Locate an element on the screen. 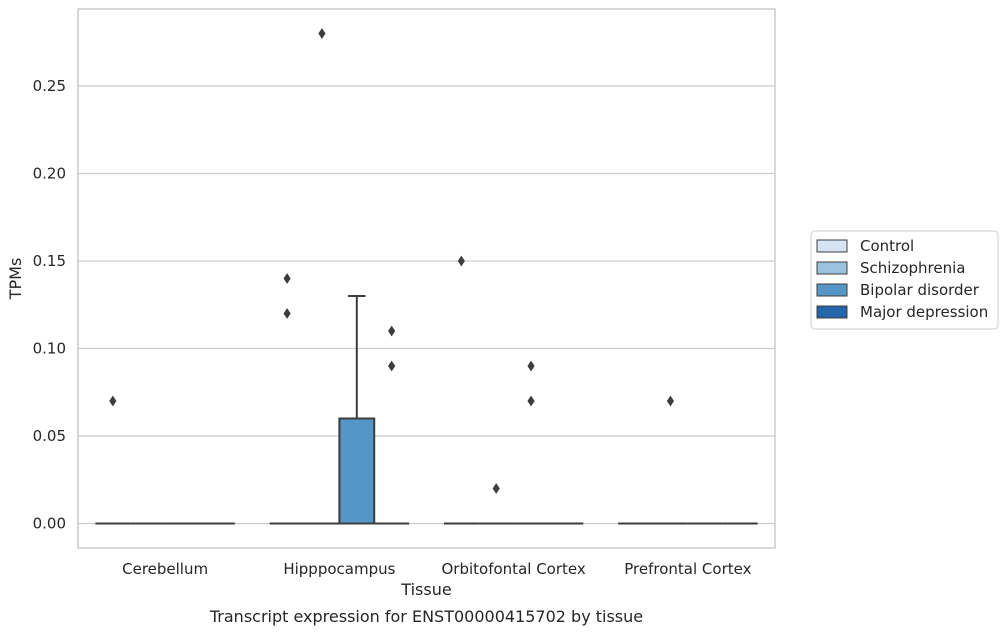  legend-label: Control is located at coordinates (887, 246).